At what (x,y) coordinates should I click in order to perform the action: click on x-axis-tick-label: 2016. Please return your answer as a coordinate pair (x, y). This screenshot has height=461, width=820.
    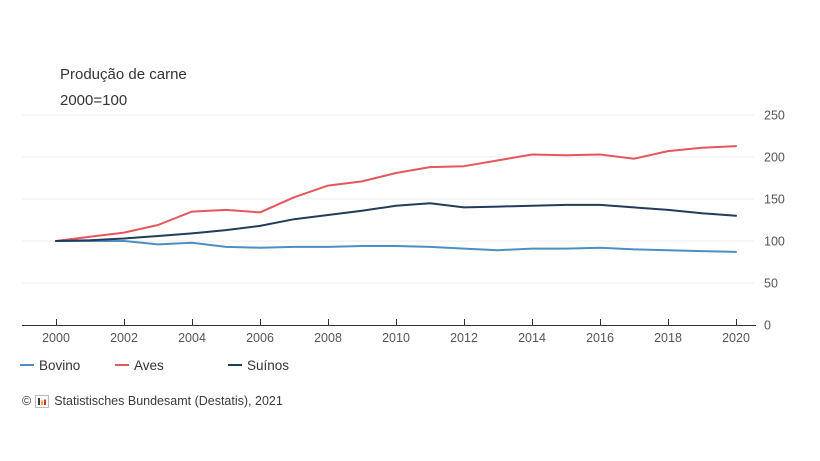
    Looking at the image, I should click on (600, 338).